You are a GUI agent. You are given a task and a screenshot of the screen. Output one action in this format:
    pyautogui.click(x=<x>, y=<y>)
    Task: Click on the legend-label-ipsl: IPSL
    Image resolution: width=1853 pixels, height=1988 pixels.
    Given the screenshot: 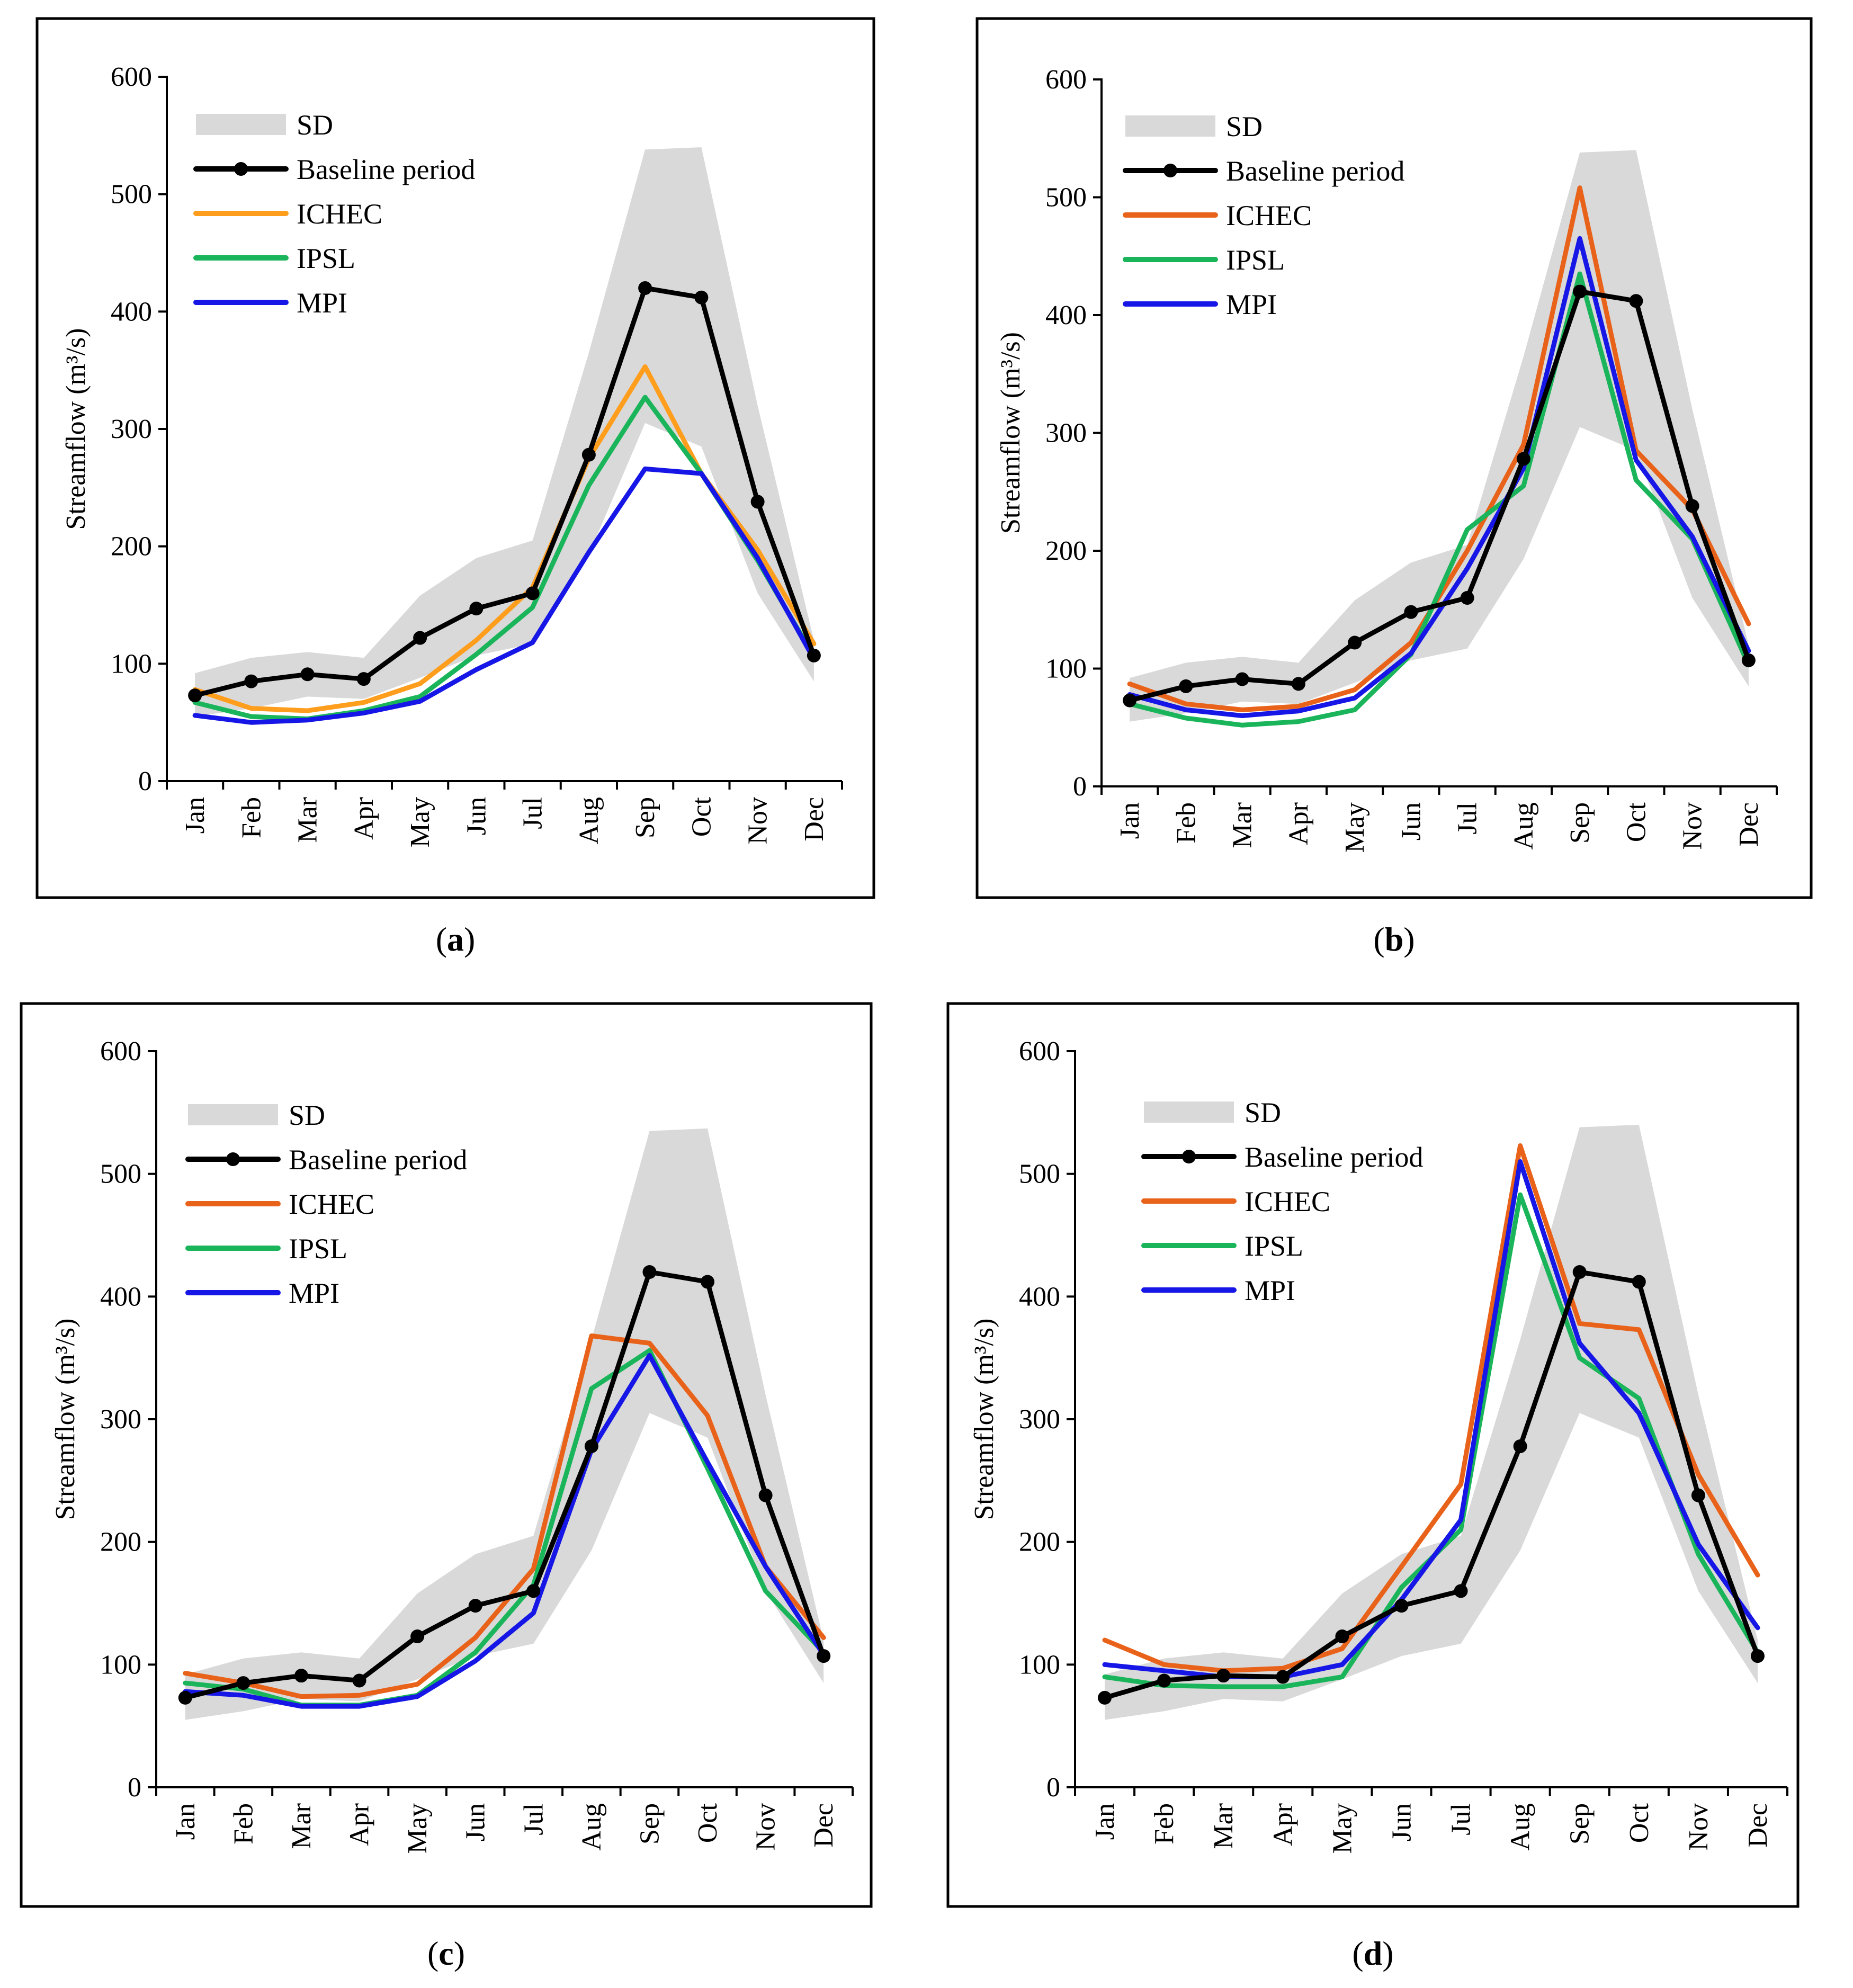 What is the action you would take?
    pyautogui.click(x=326, y=258)
    